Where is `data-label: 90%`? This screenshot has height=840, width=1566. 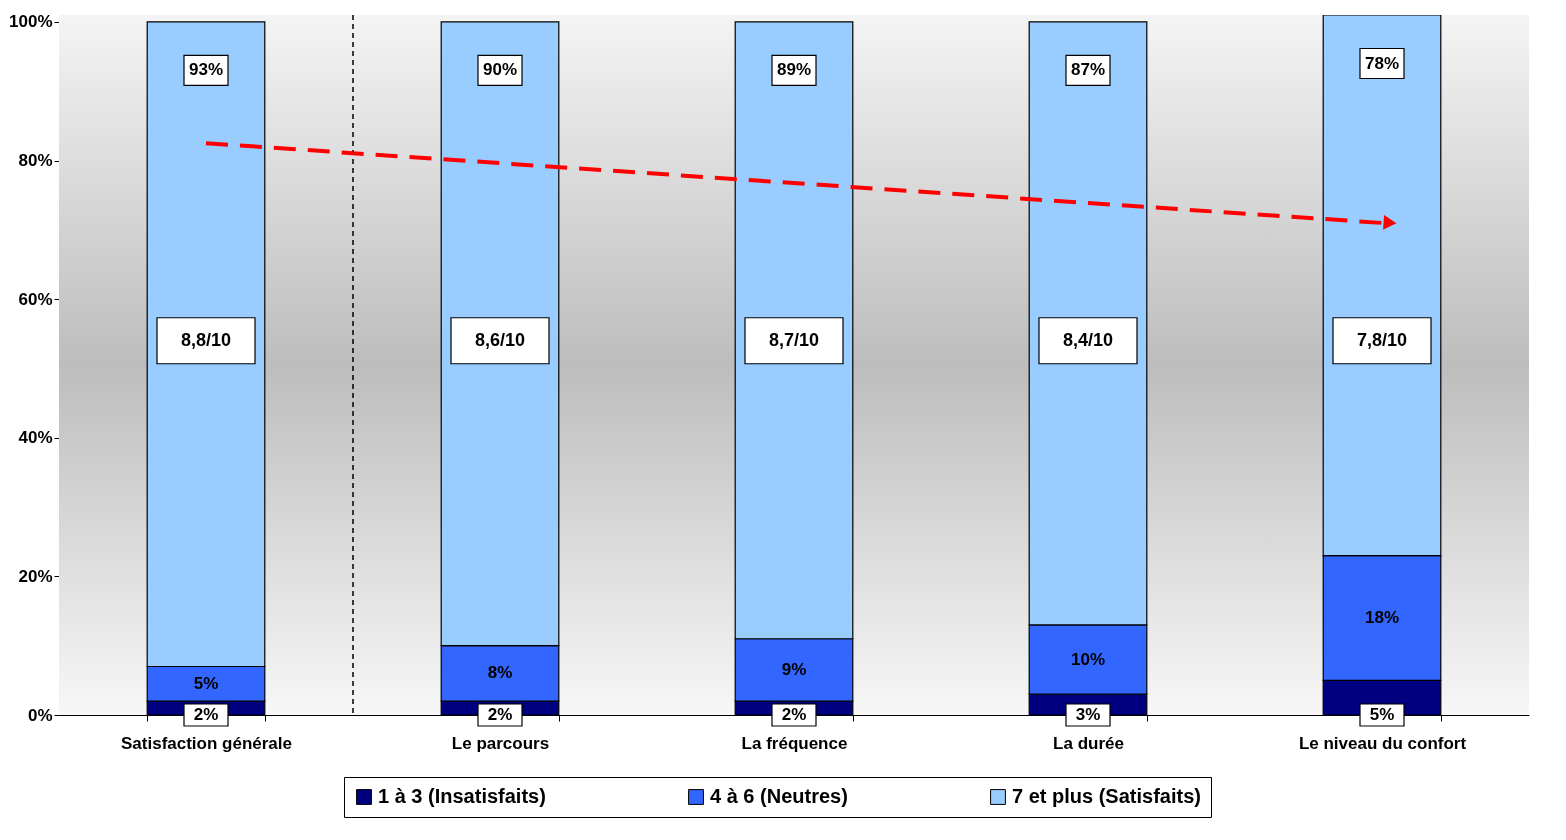
data-label: 90% is located at coordinates (500, 70).